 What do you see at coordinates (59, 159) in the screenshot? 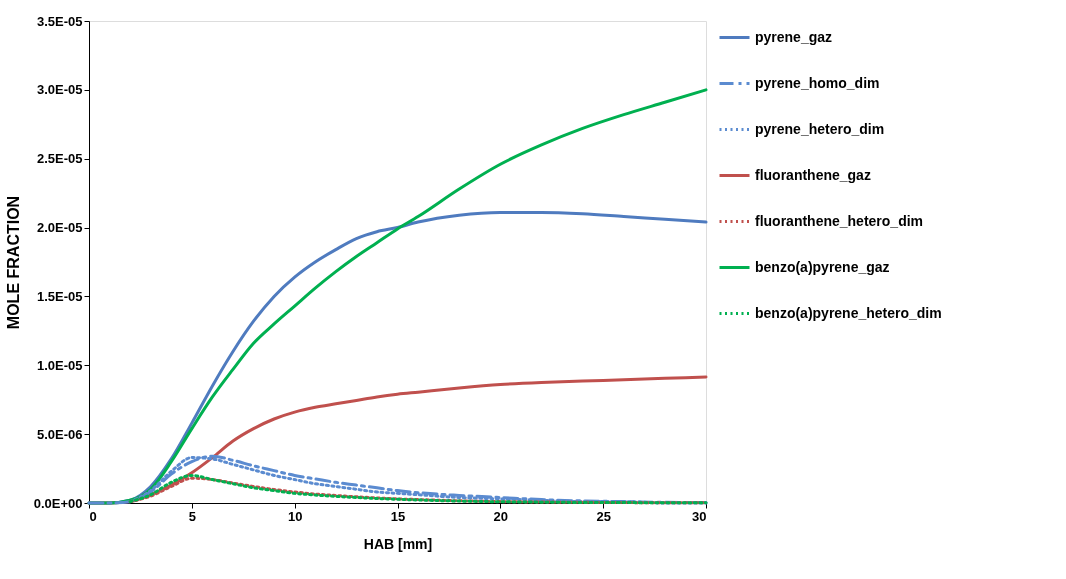
I see `y-tick-label: 2.5E-05` at bounding box center [59, 159].